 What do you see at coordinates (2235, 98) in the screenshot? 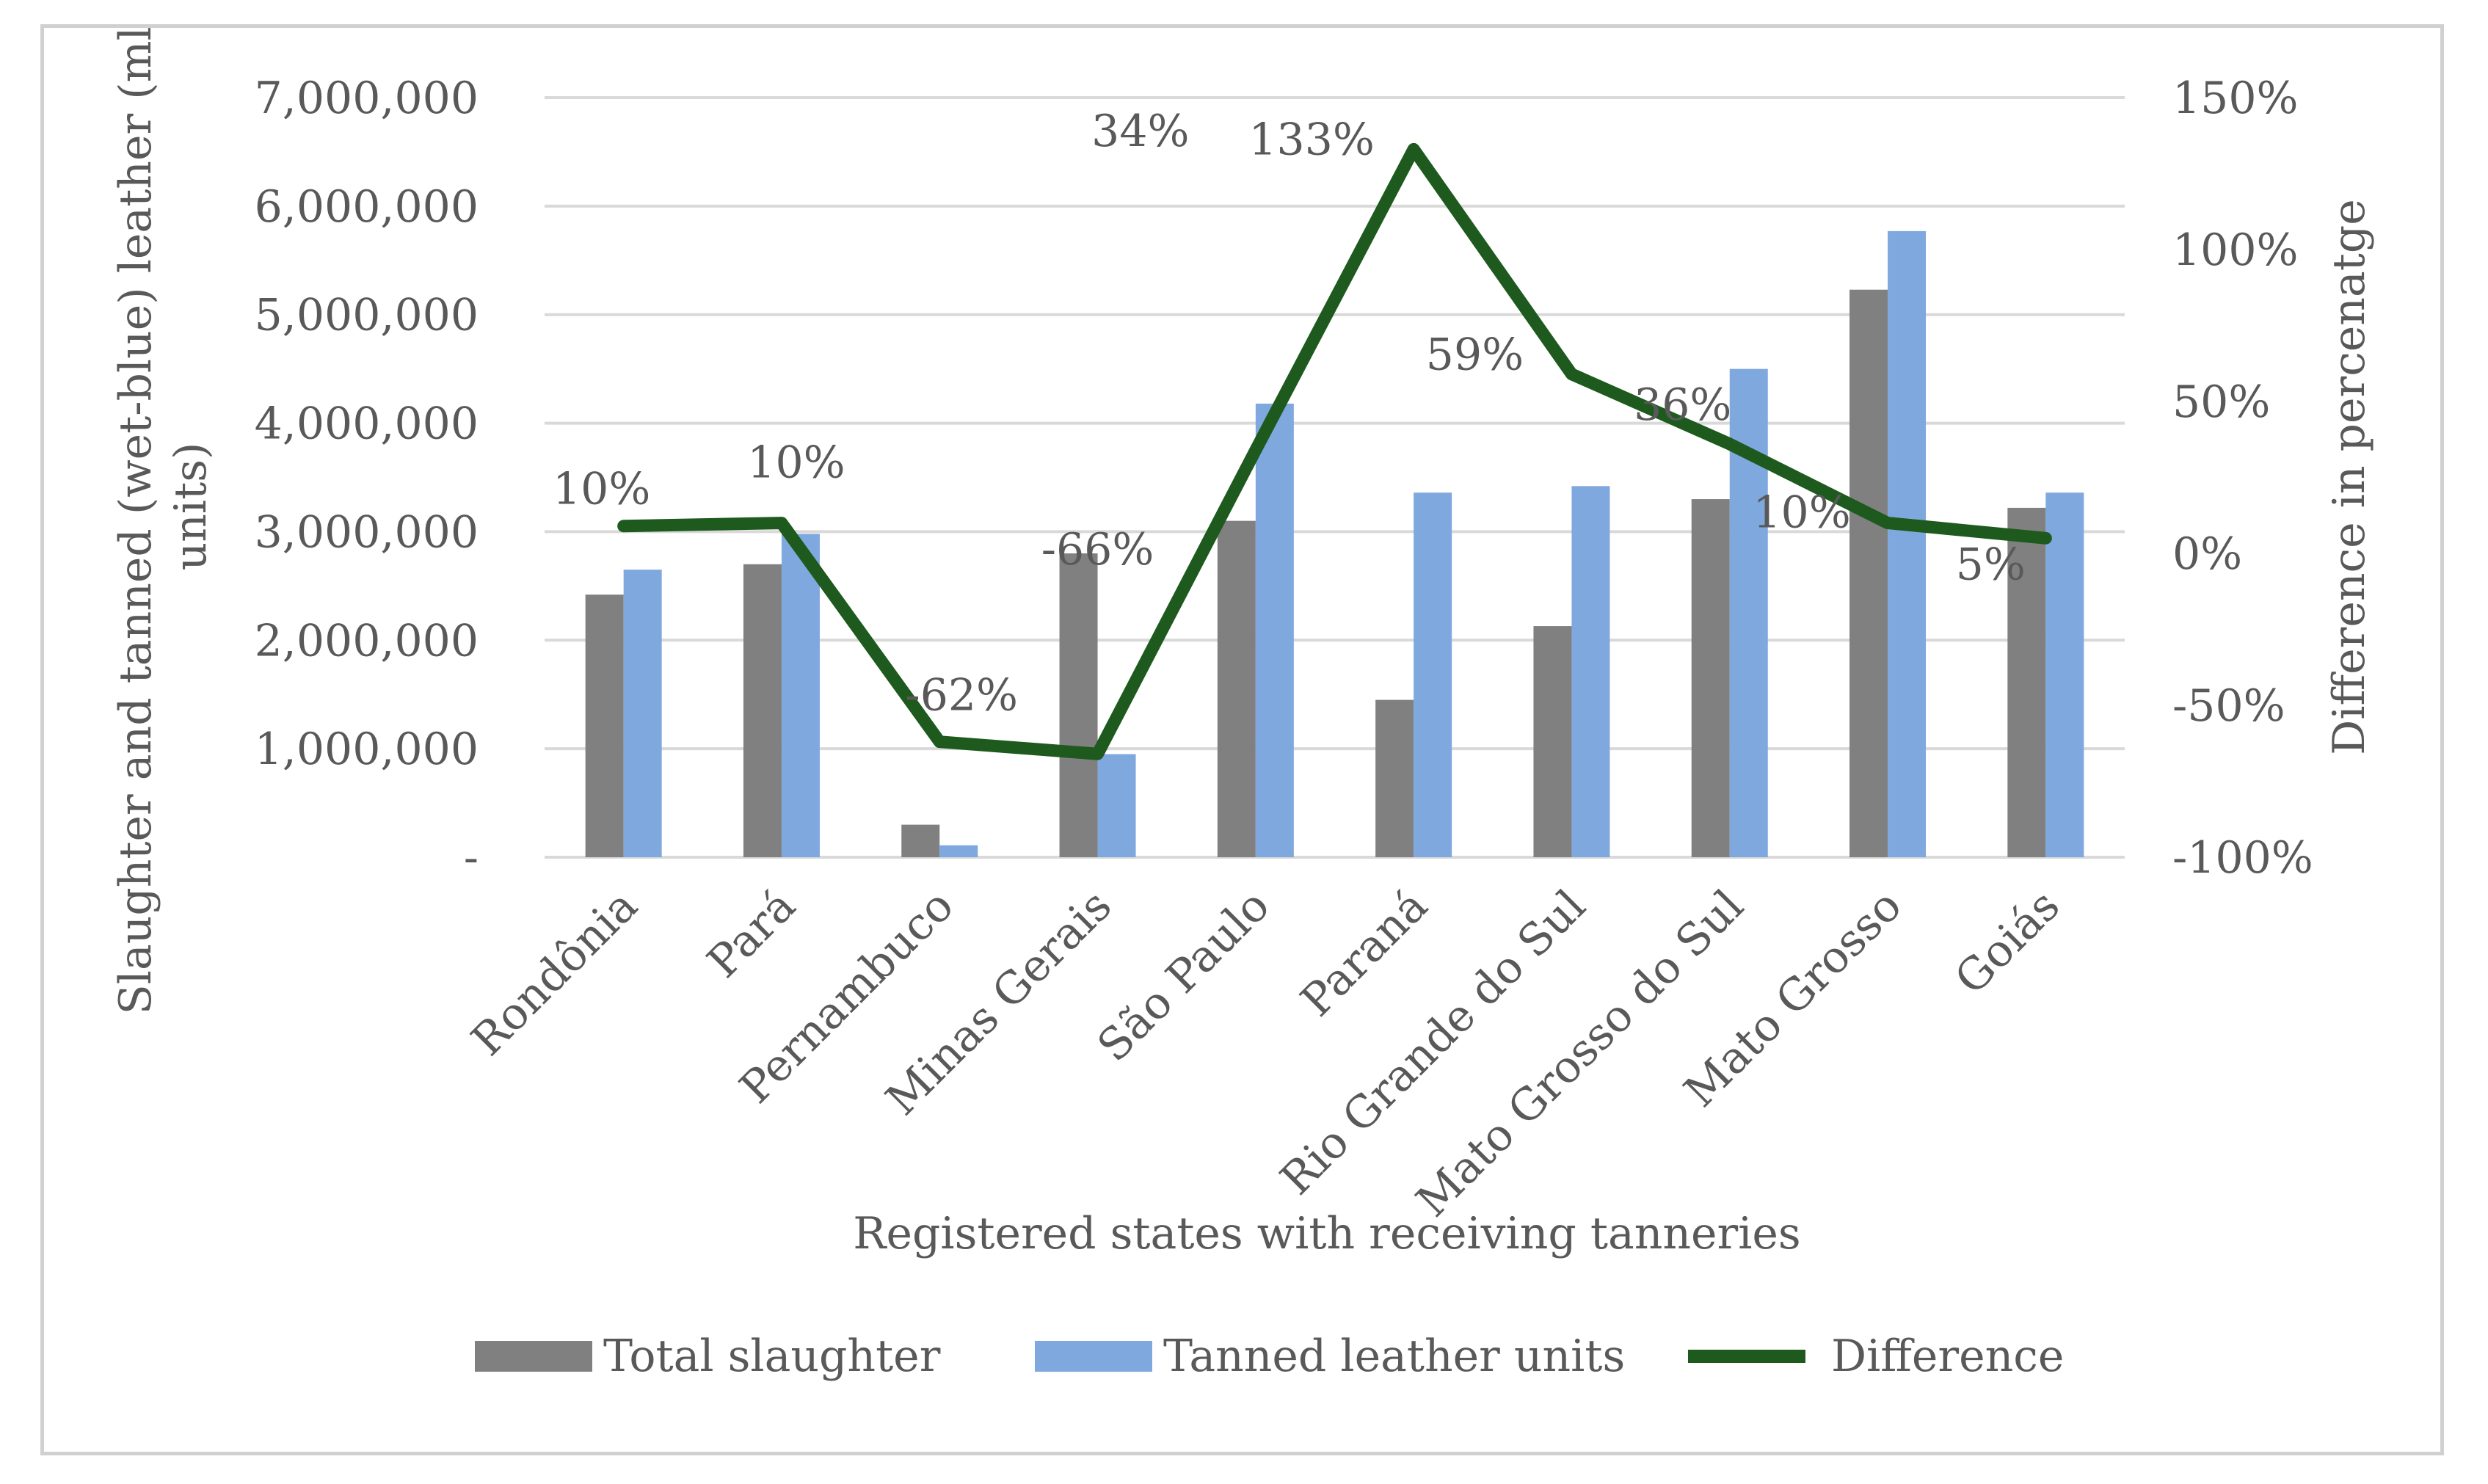
I see `y2-tick-label: 150%` at bounding box center [2235, 98].